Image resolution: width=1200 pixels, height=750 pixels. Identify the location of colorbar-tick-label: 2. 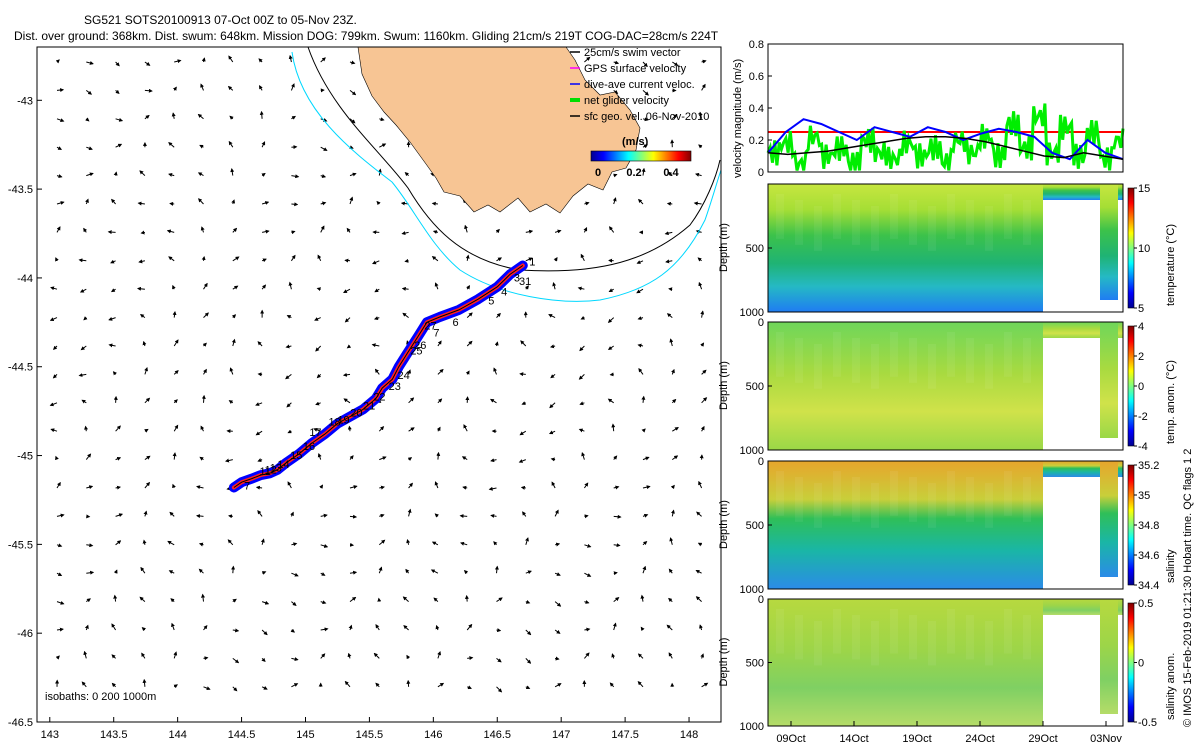
(1141, 357).